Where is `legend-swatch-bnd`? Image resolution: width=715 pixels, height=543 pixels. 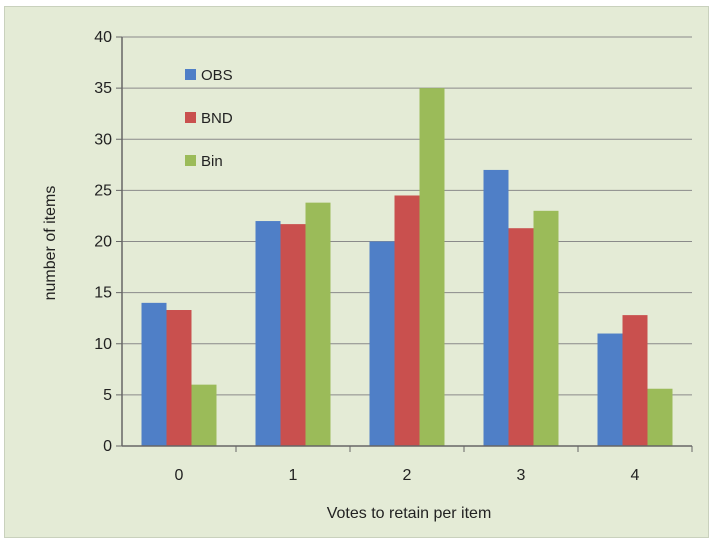
legend-swatch-bnd is located at coordinates (190, 117).